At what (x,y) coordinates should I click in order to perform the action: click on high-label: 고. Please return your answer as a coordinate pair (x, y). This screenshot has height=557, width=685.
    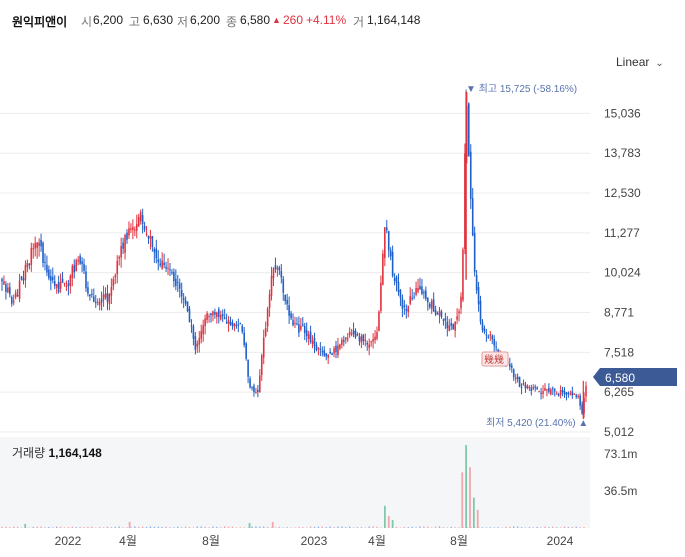
    Looking at the image, I should click on (135, 22).